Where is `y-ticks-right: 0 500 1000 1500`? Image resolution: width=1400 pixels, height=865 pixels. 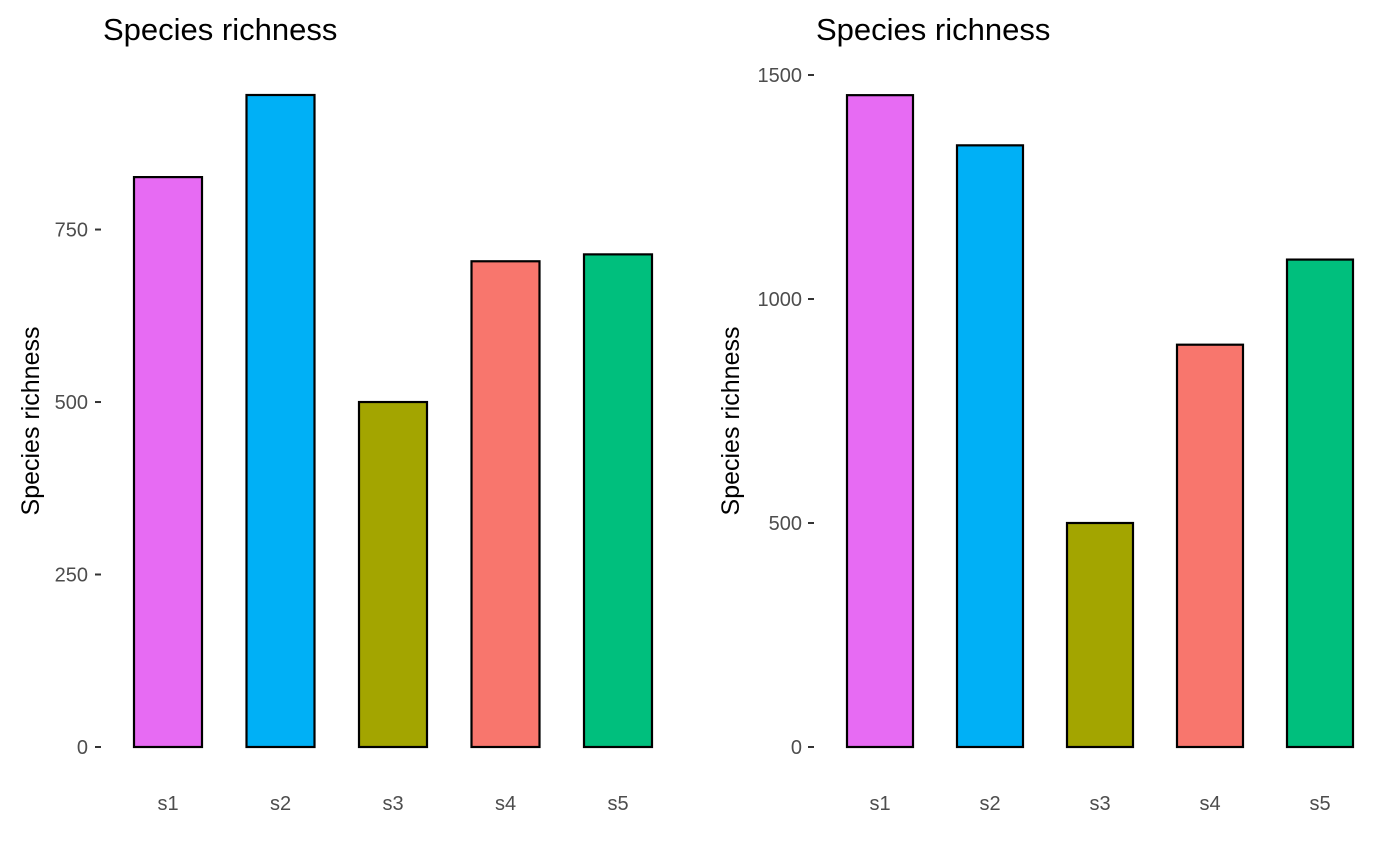 y-ticks-right: 0 500 1000 1500 is located at coordinates (786, 412).